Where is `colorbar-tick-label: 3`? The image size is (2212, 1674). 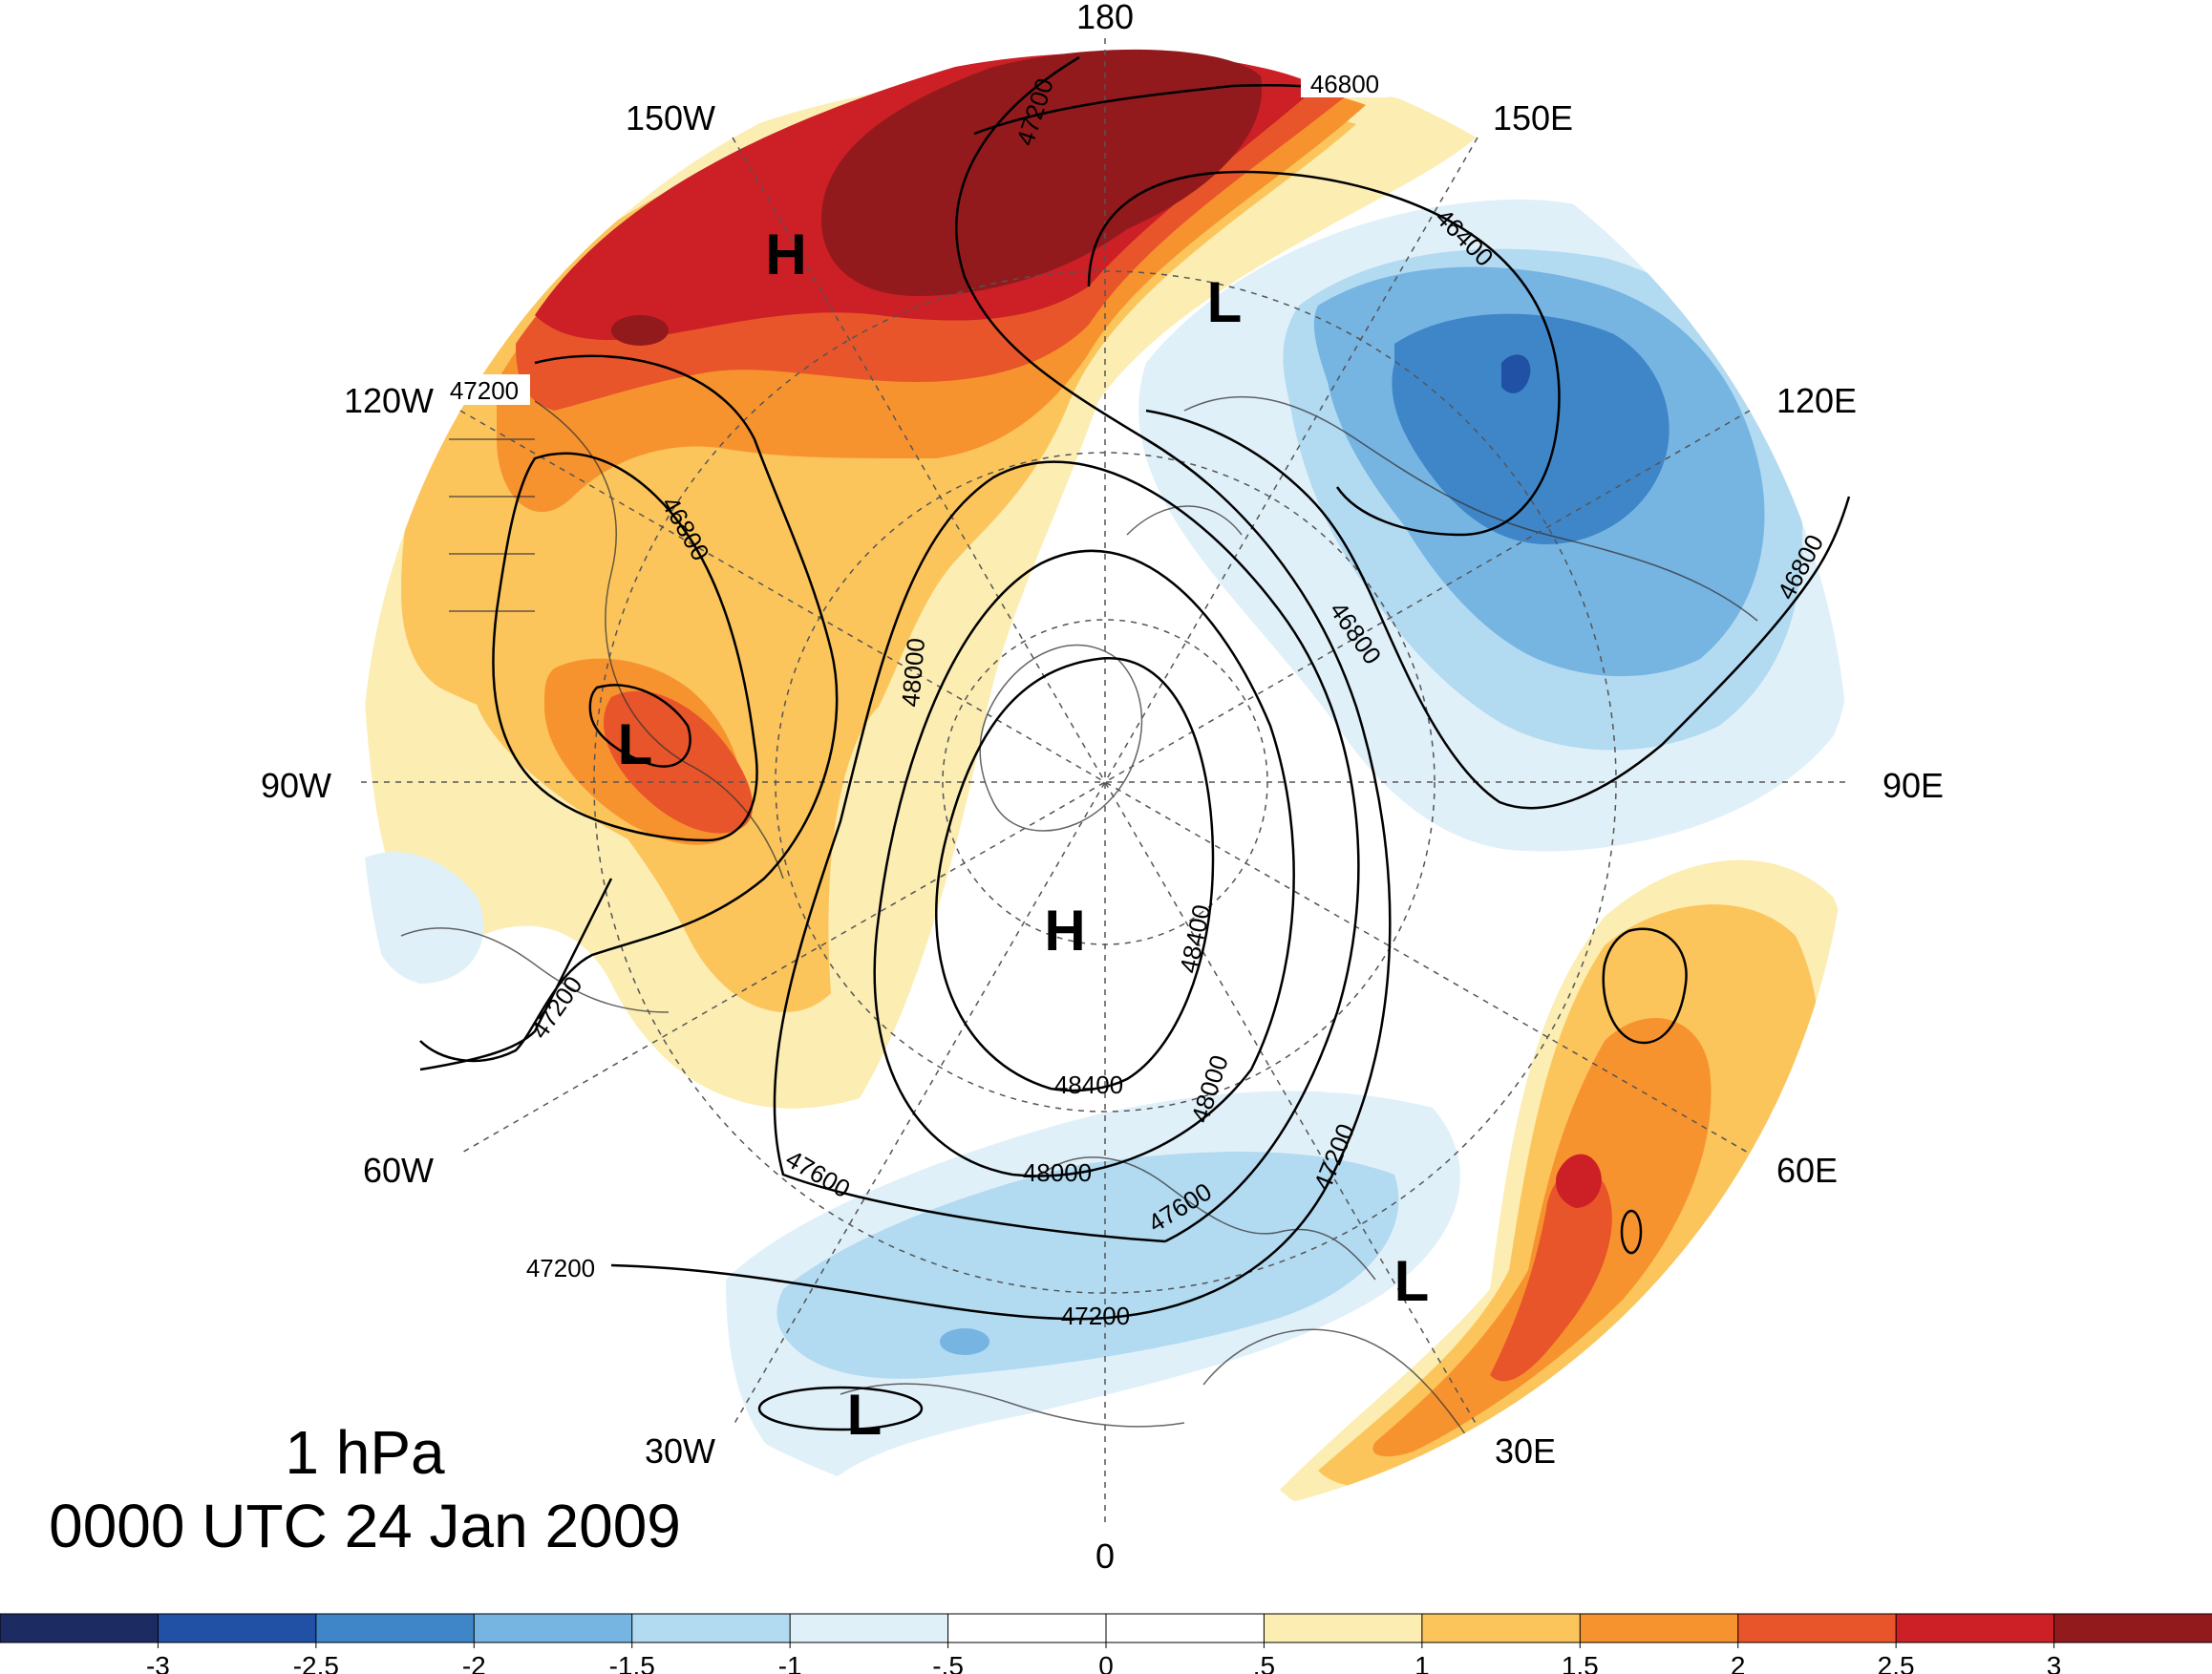 colorbar-tick-label: 3 is located at coordinates (2054, 1662).